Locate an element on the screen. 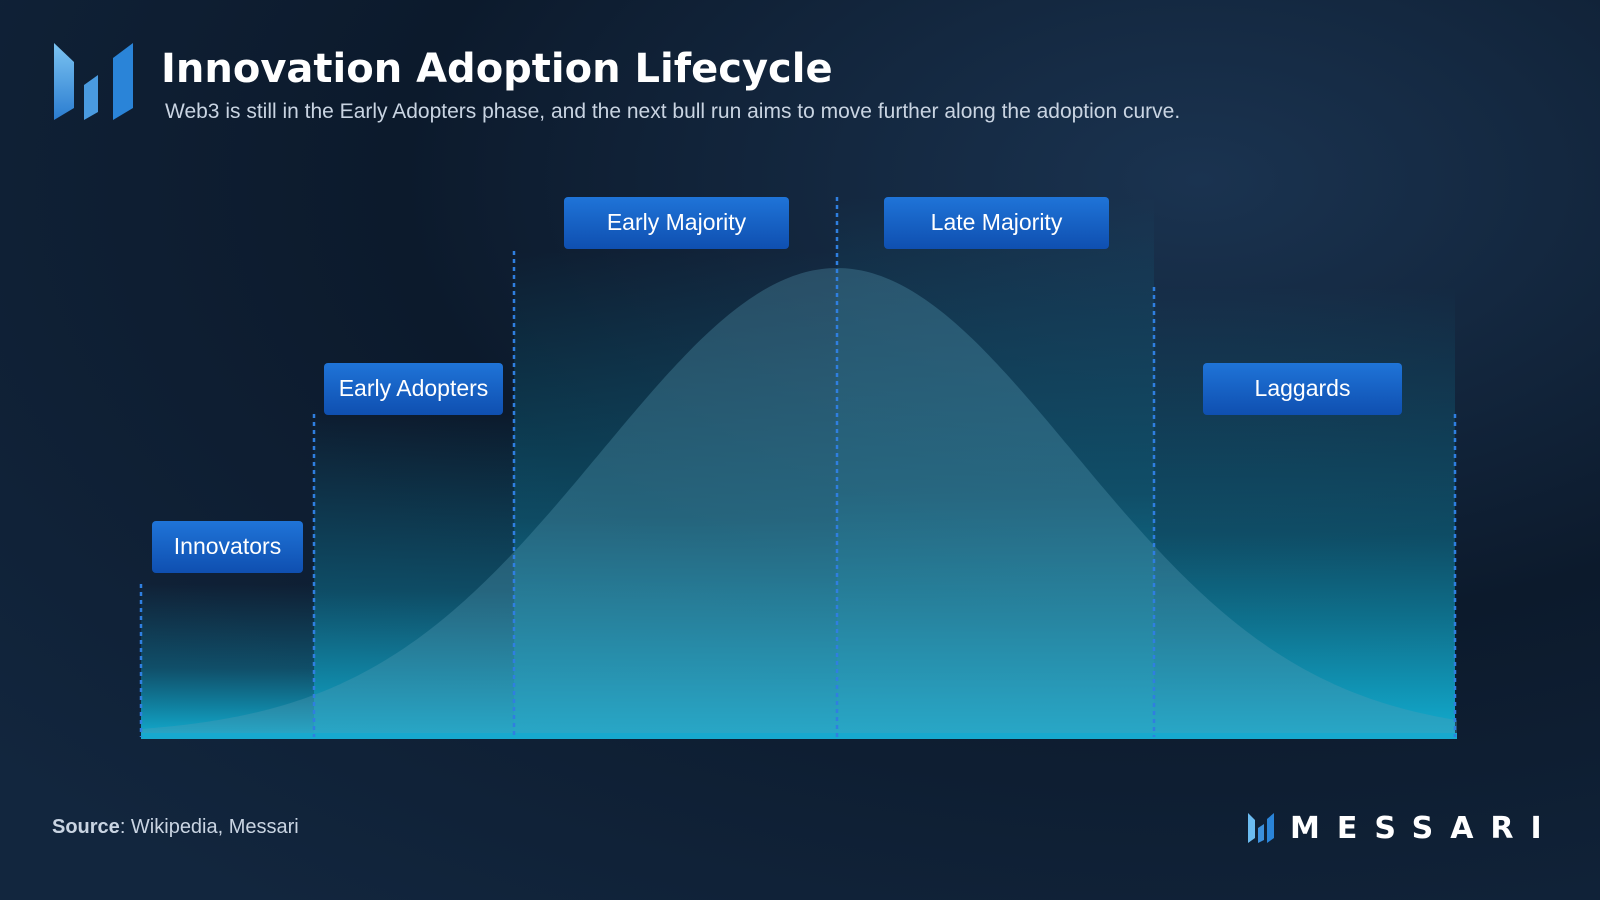  baseline is located at coordinates (799, 736).